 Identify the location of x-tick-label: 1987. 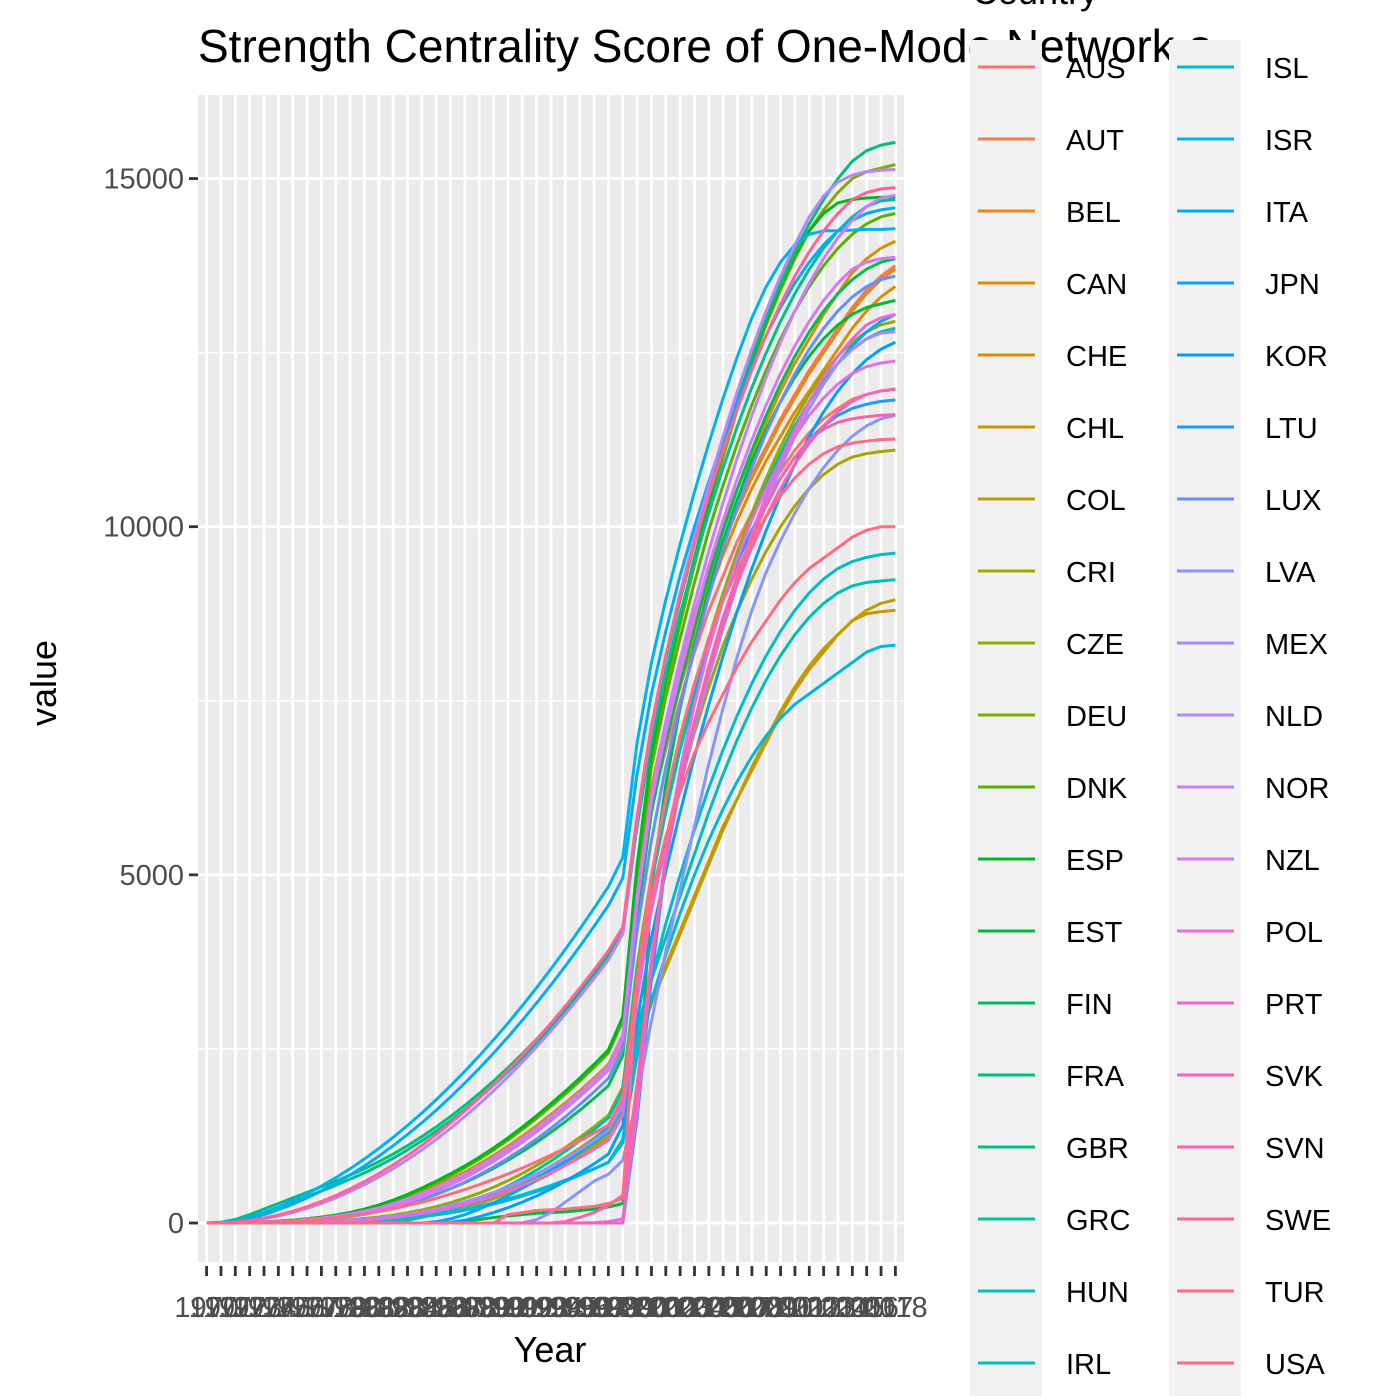
(450, 1308).